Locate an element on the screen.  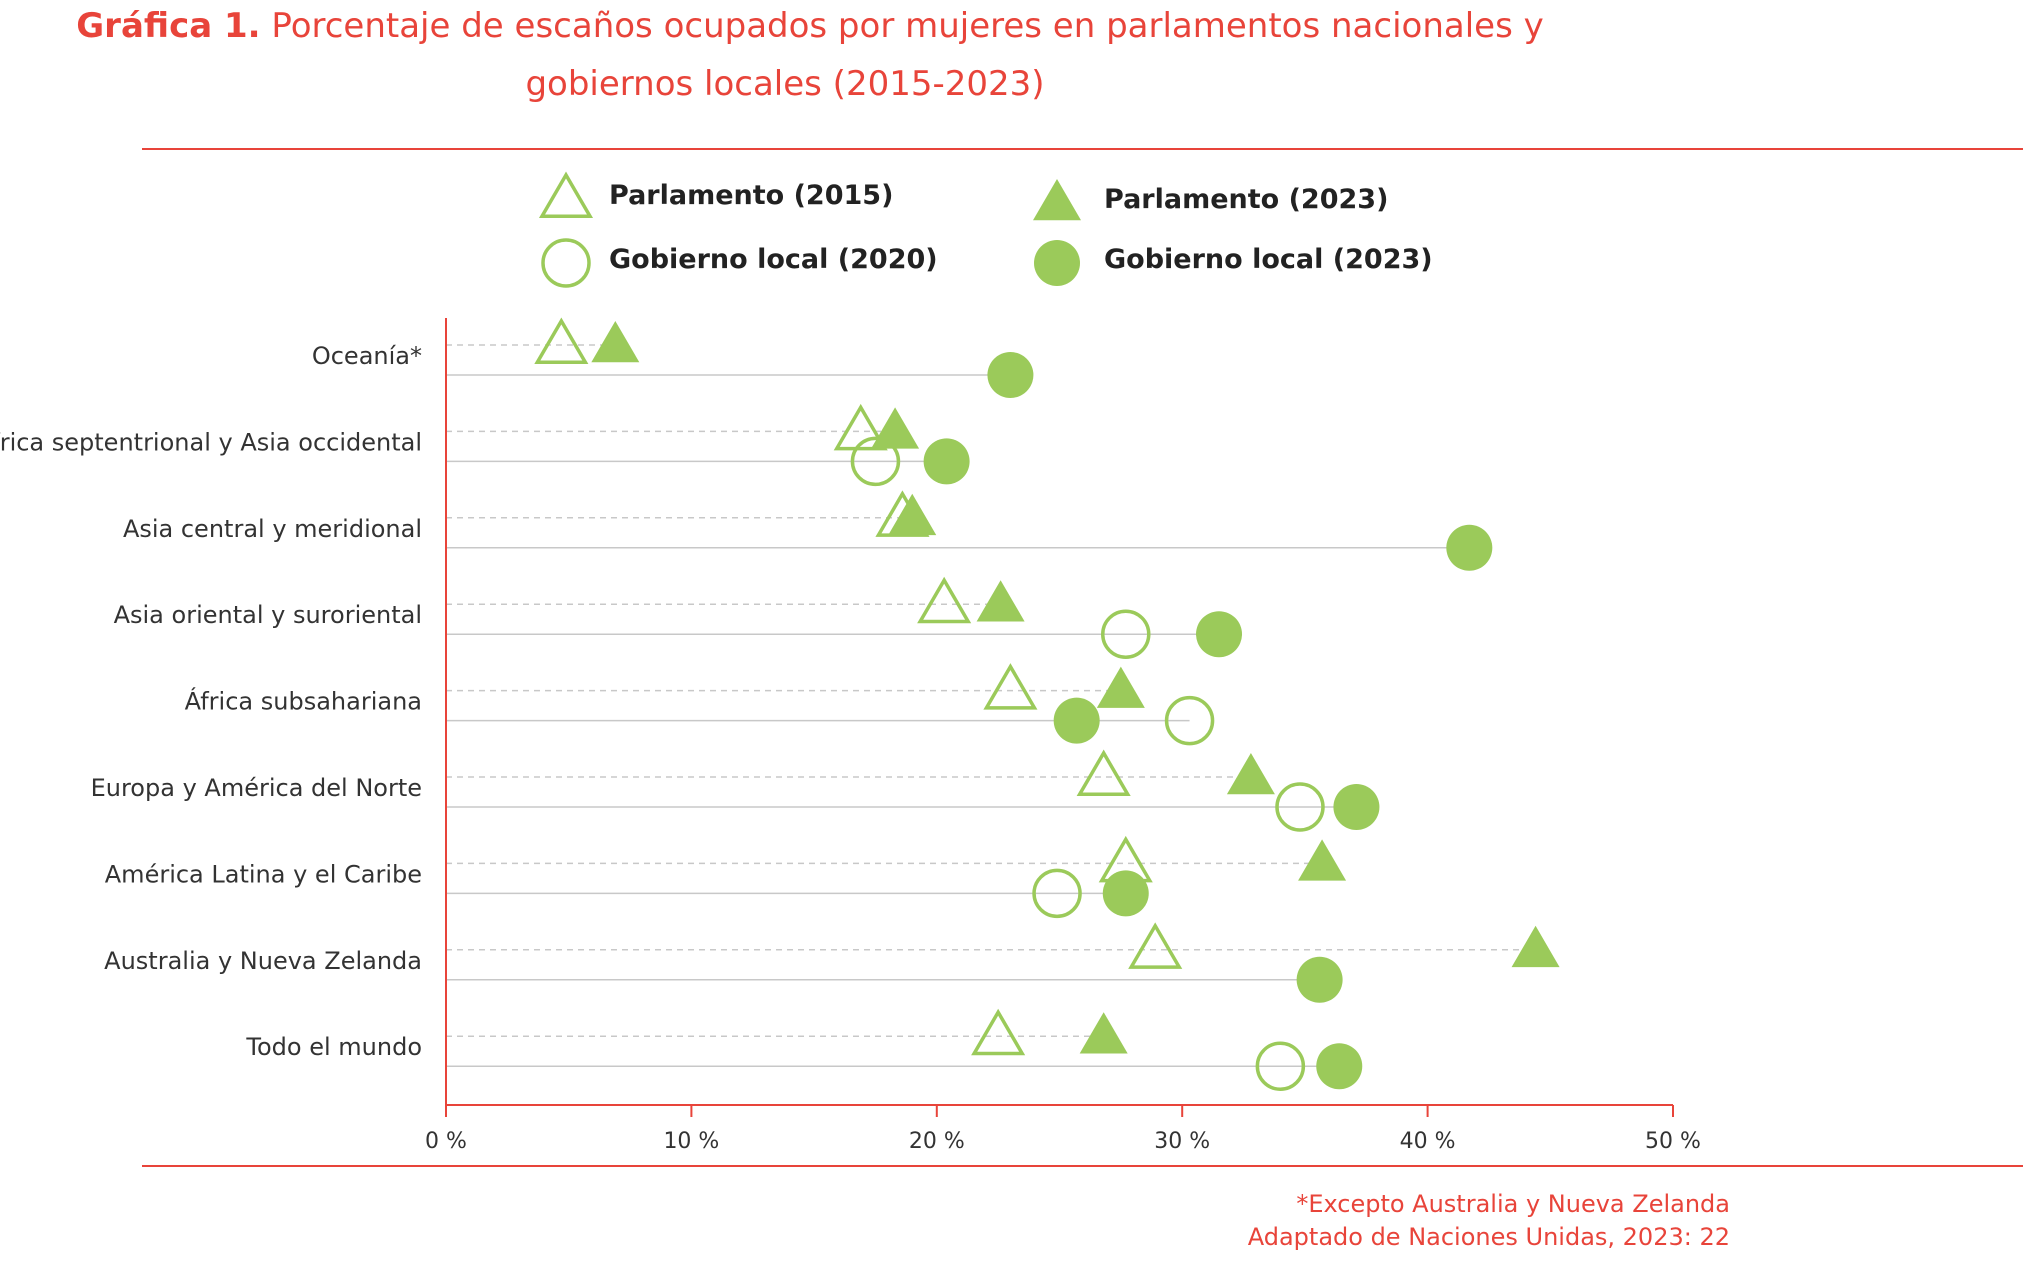
category-label: Oceanía* is located at coordinates (367, 356).